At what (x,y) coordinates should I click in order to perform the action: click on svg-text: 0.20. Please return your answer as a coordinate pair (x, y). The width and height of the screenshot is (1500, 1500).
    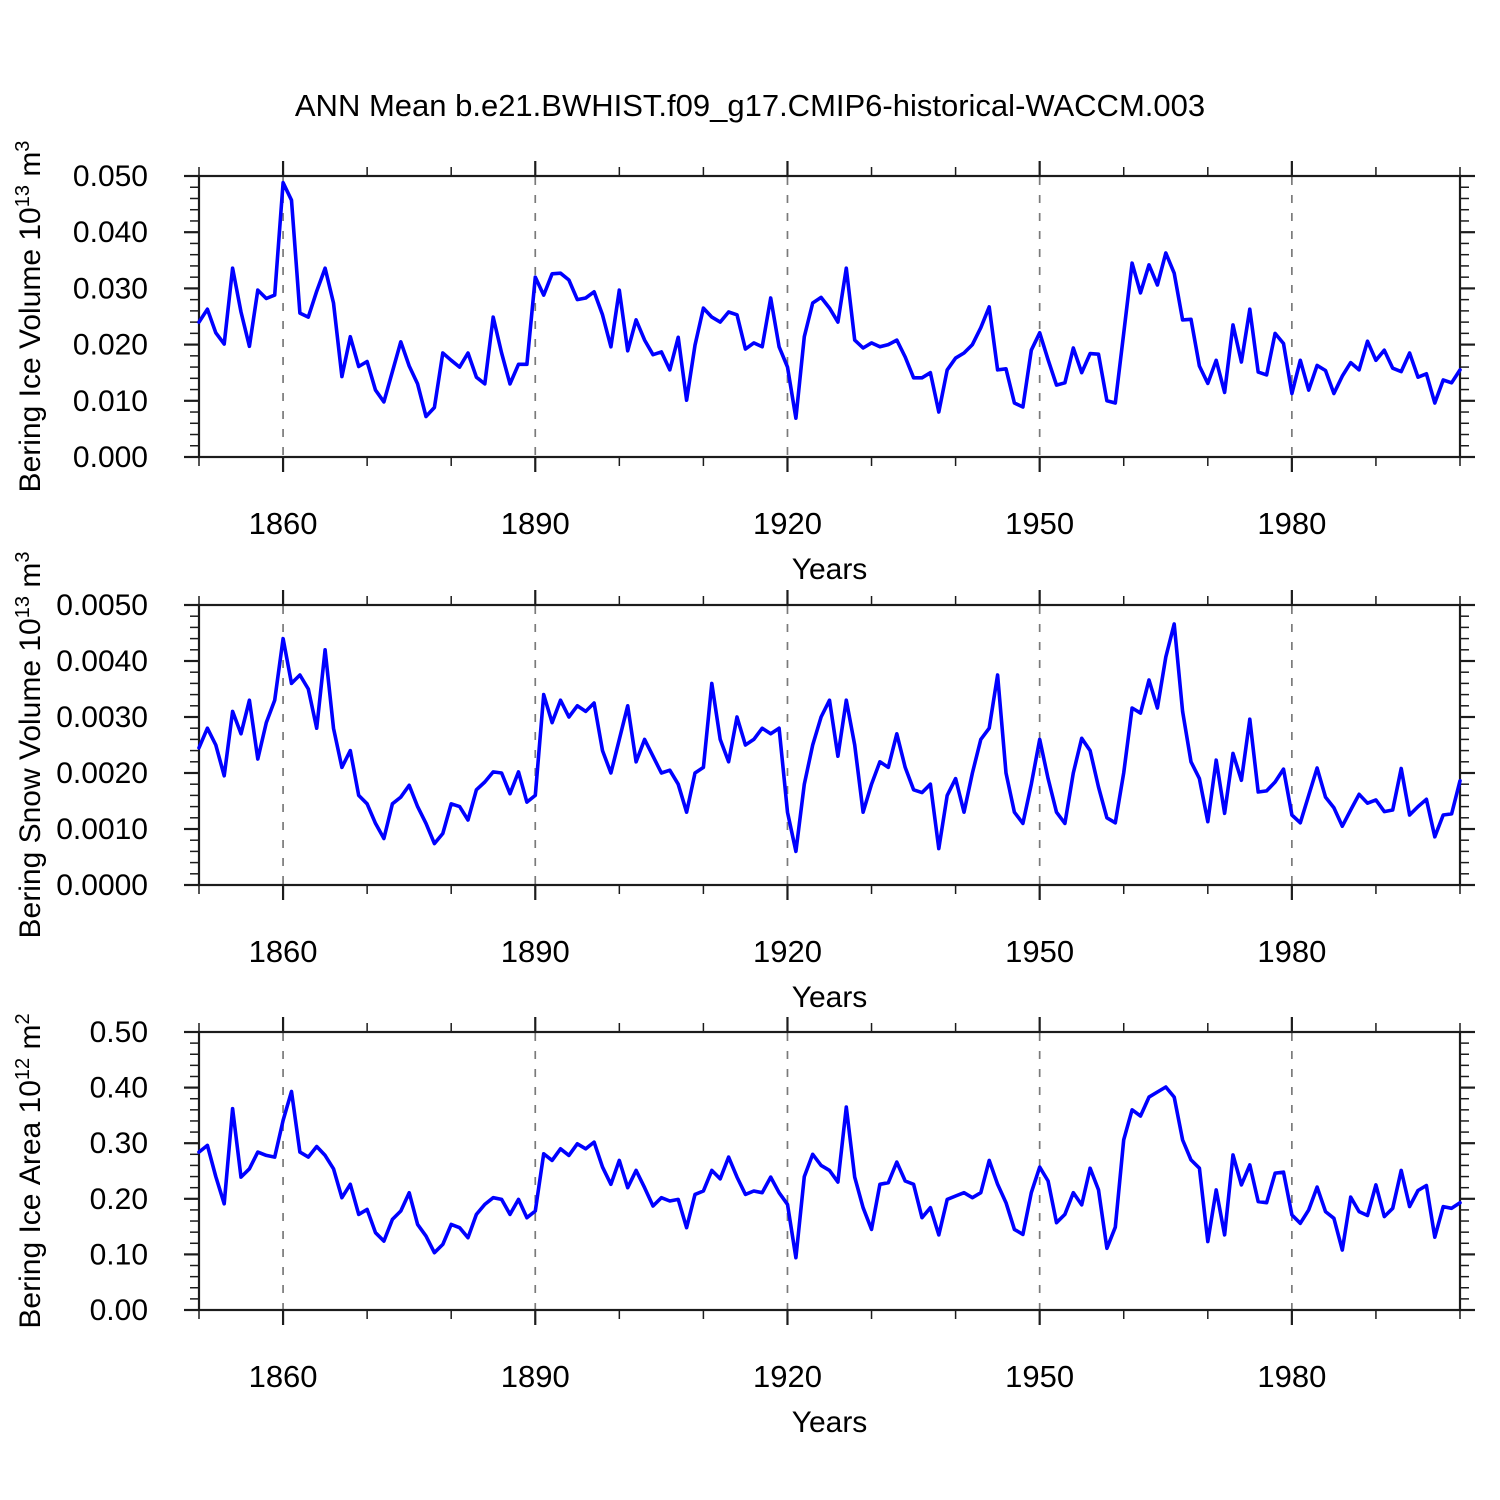
    Looking at the image, I should click on (119, 1199).